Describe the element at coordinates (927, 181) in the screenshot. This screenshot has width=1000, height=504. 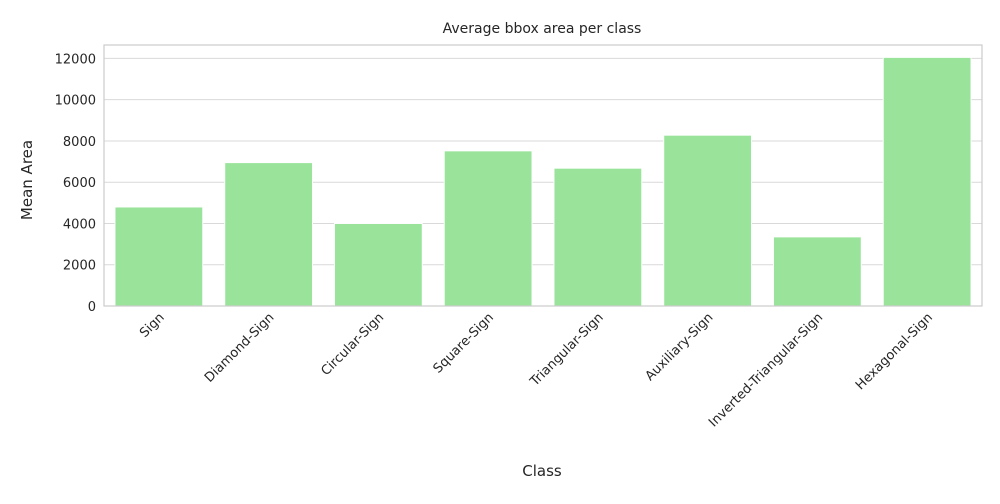
I see `bar-hexagonal-sign` at that location.